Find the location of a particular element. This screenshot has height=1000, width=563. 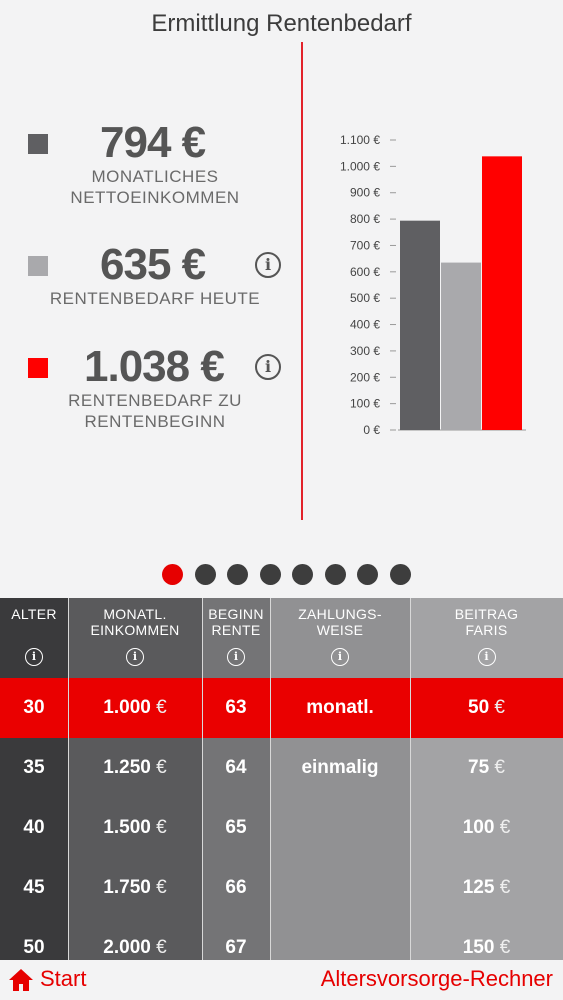

table-cell: 64 is located at coordinates (236, 767).